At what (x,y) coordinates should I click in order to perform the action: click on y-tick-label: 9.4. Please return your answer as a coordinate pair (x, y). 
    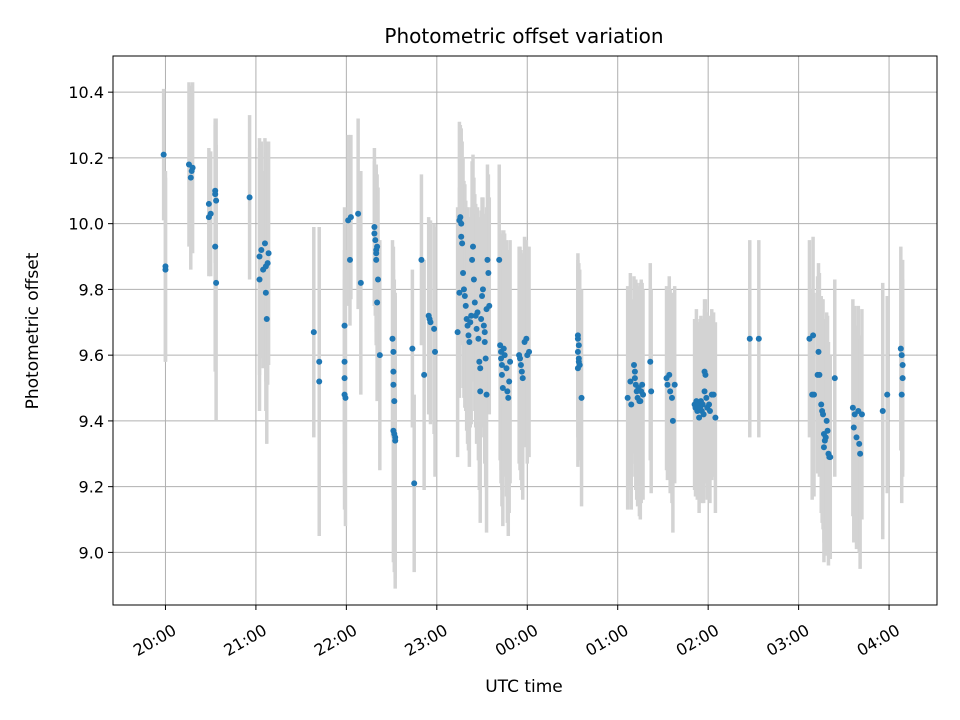
    Looking at the image, I should click on (91, 421).